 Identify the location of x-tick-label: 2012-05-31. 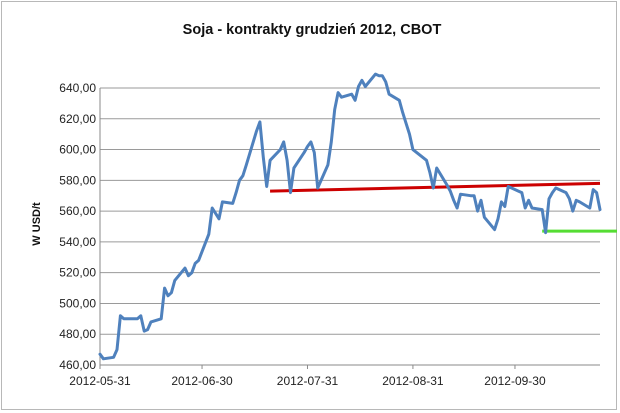
(100, 381).